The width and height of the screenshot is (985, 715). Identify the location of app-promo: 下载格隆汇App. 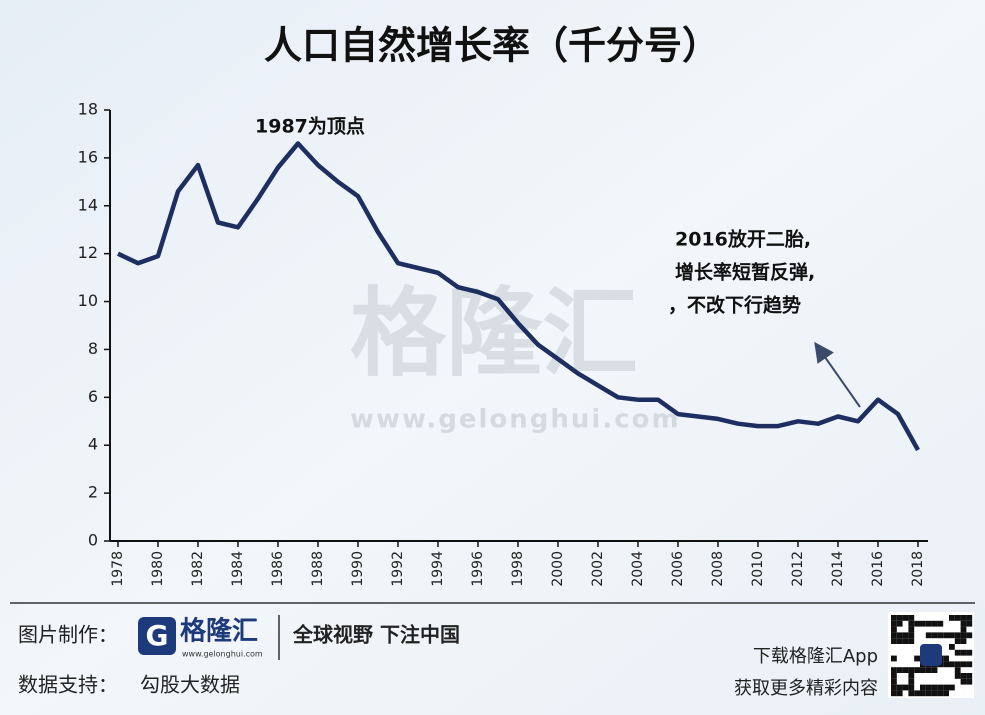
(815, 656).